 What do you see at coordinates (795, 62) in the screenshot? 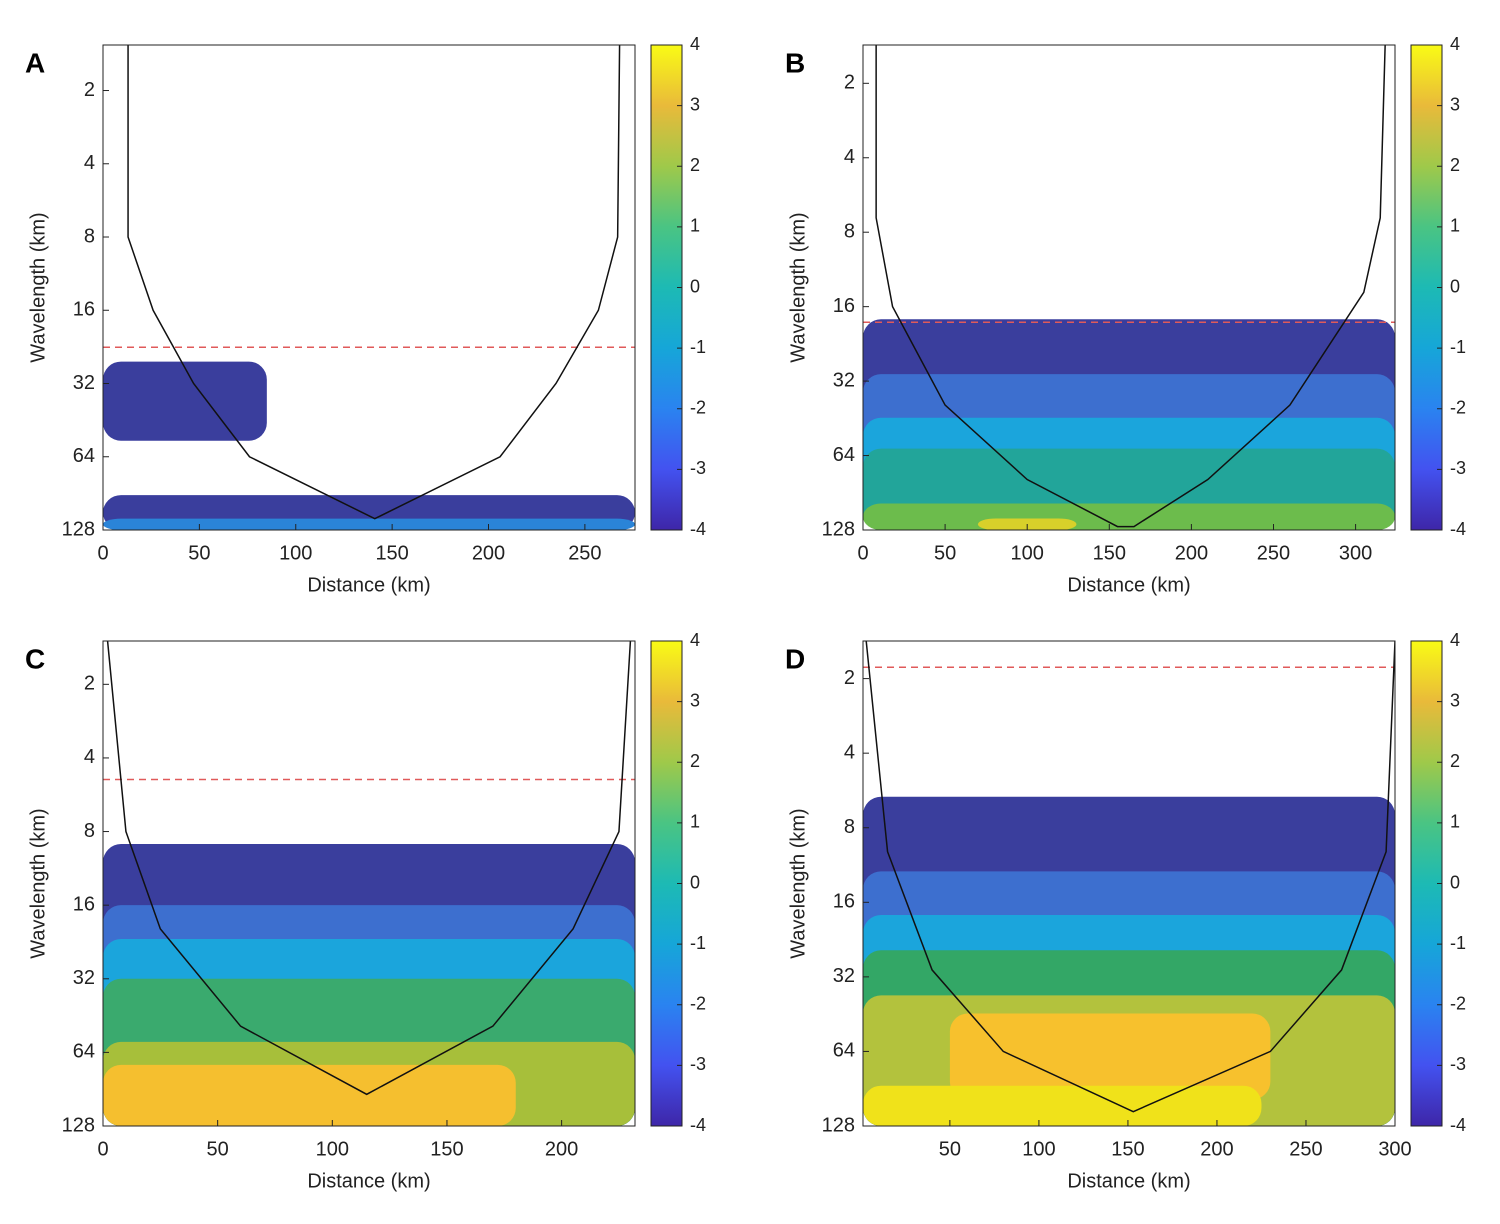
I see `panel-label: B` at bounding box center [795, 62].